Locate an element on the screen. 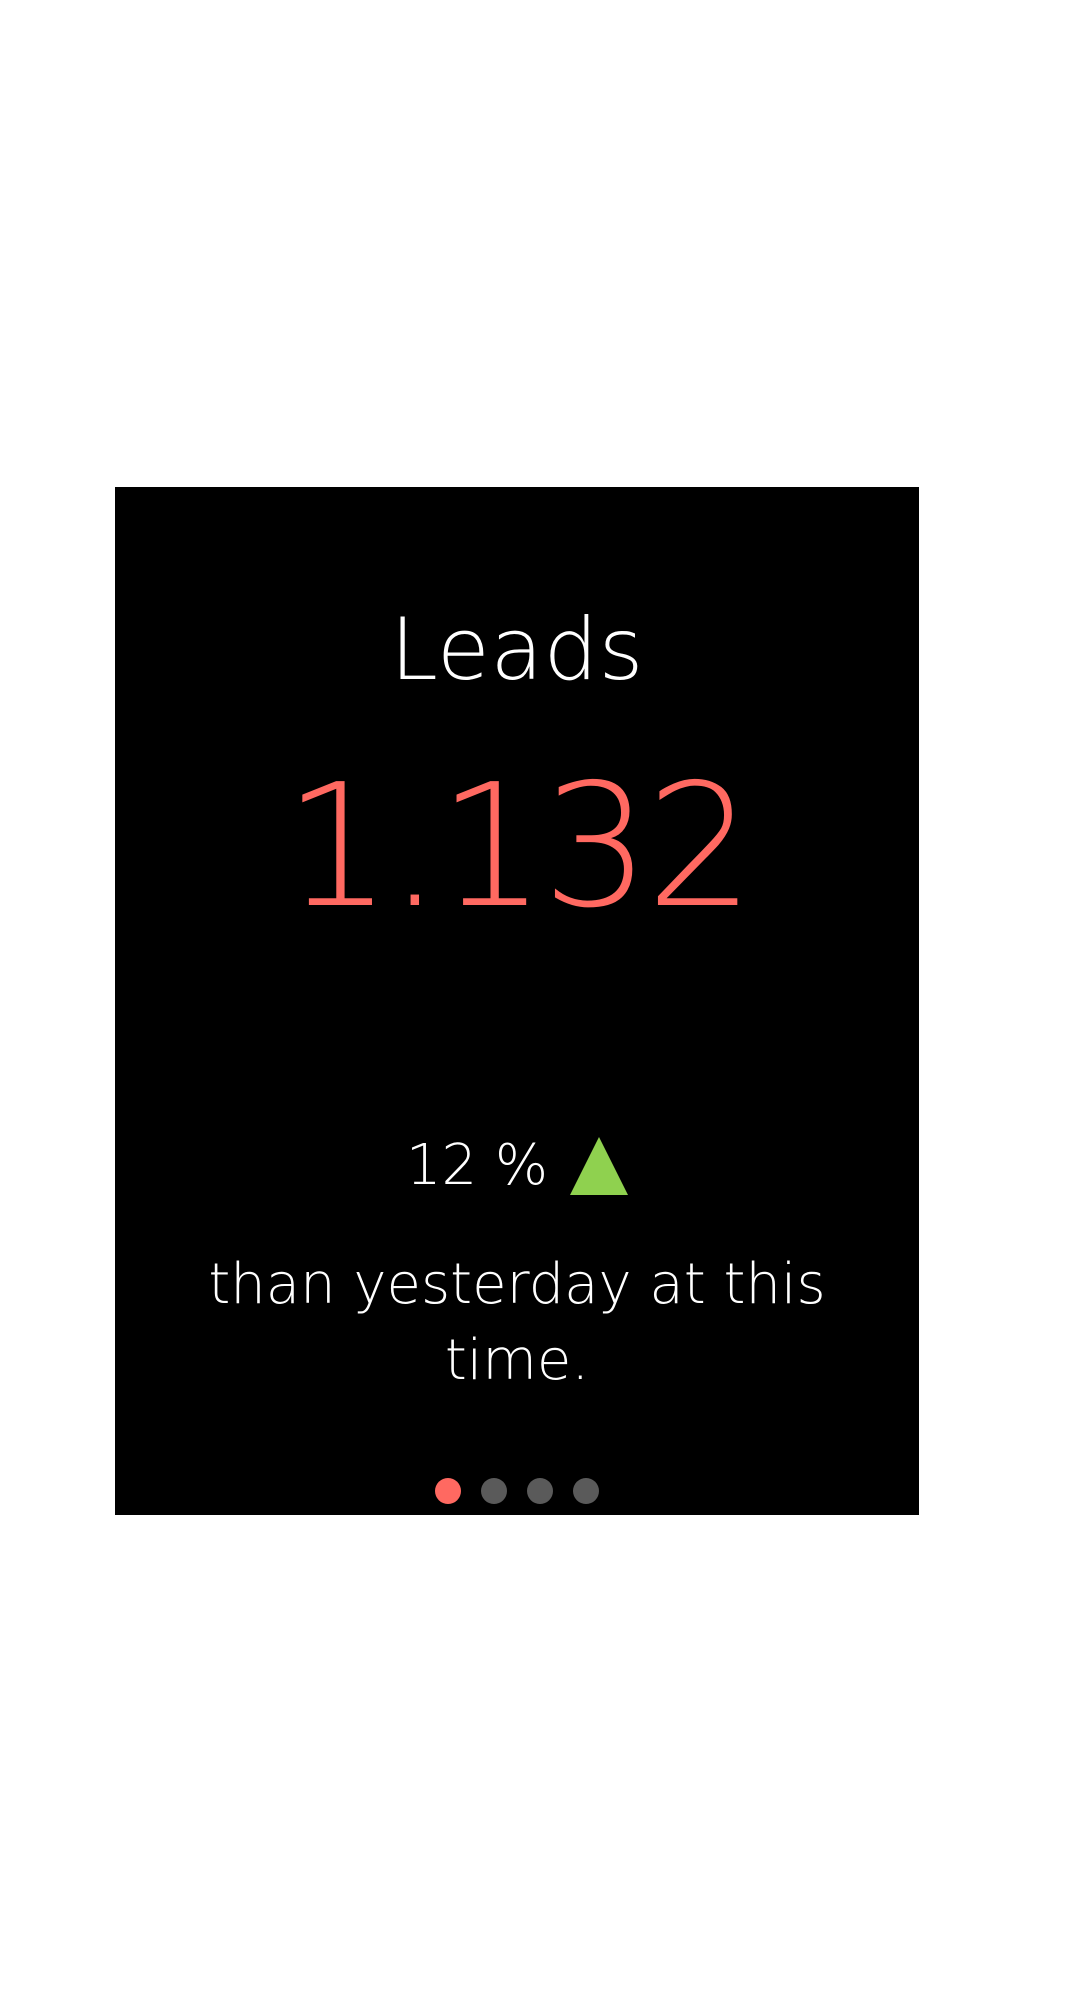 Image resolution: width=1080 pixels, height=2002 pixels. metric-value: 1.132 is located at coordinates (519, 847).